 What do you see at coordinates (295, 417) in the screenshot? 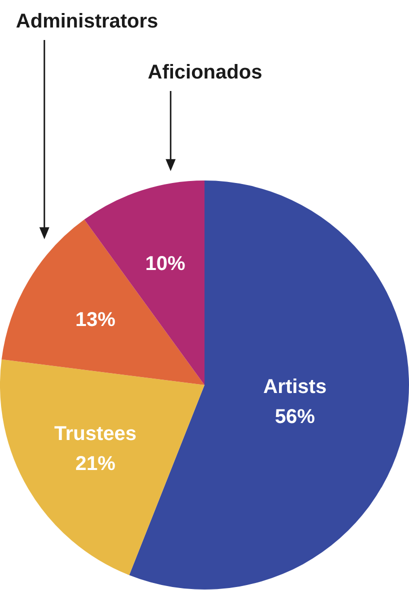
I see `data-label: 56%` at bounding box center [295, 417].